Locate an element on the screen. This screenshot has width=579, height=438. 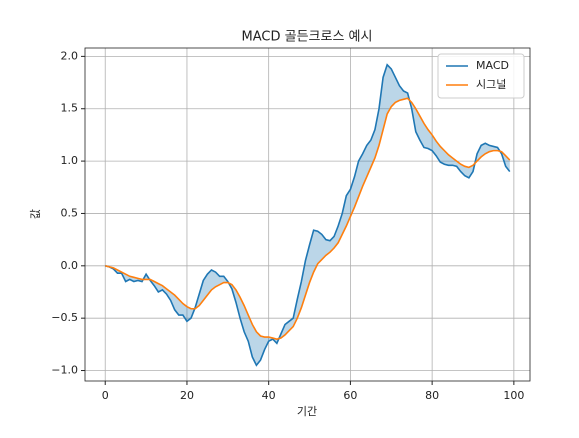
y-tick-label: 0.5 is located at coordinates (70, 212).